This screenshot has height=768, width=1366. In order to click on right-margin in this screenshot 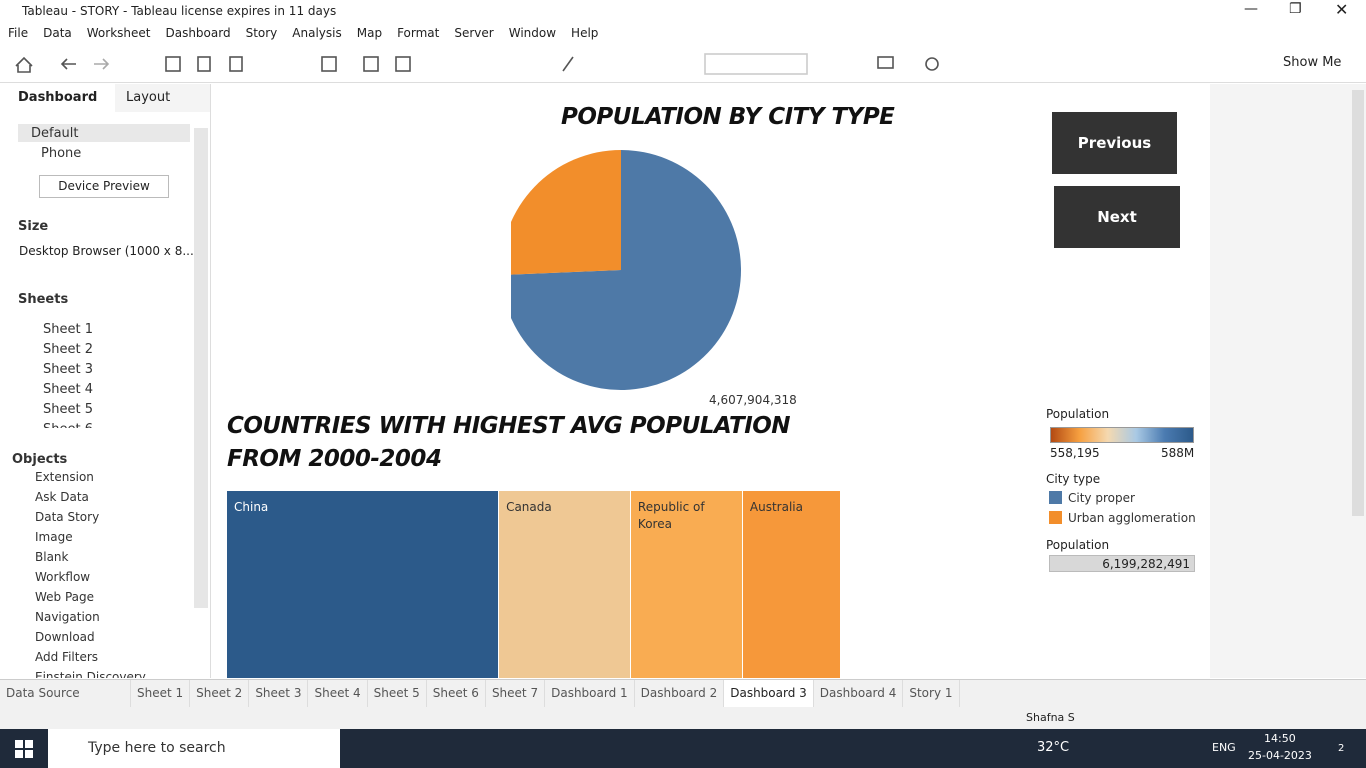, I will do `click(1288, 381)`.